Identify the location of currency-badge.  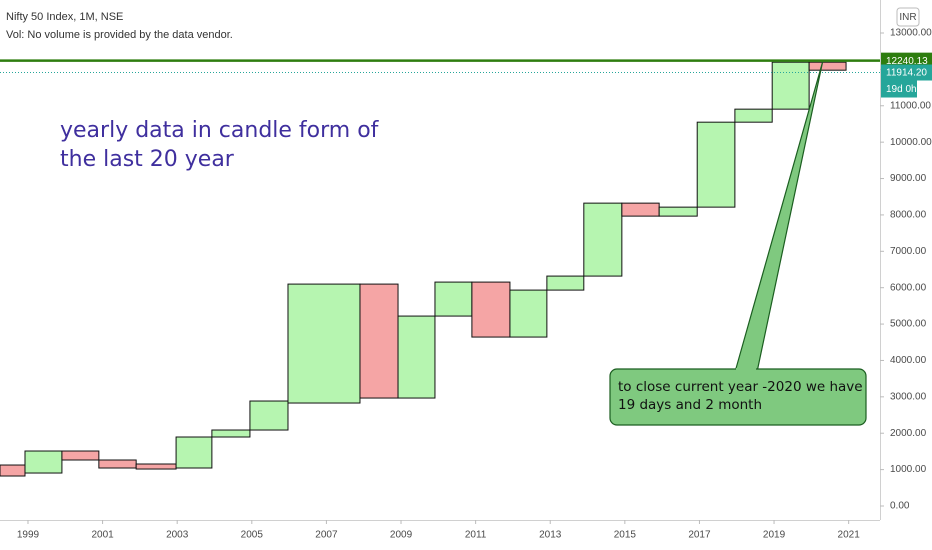
(908, 17).